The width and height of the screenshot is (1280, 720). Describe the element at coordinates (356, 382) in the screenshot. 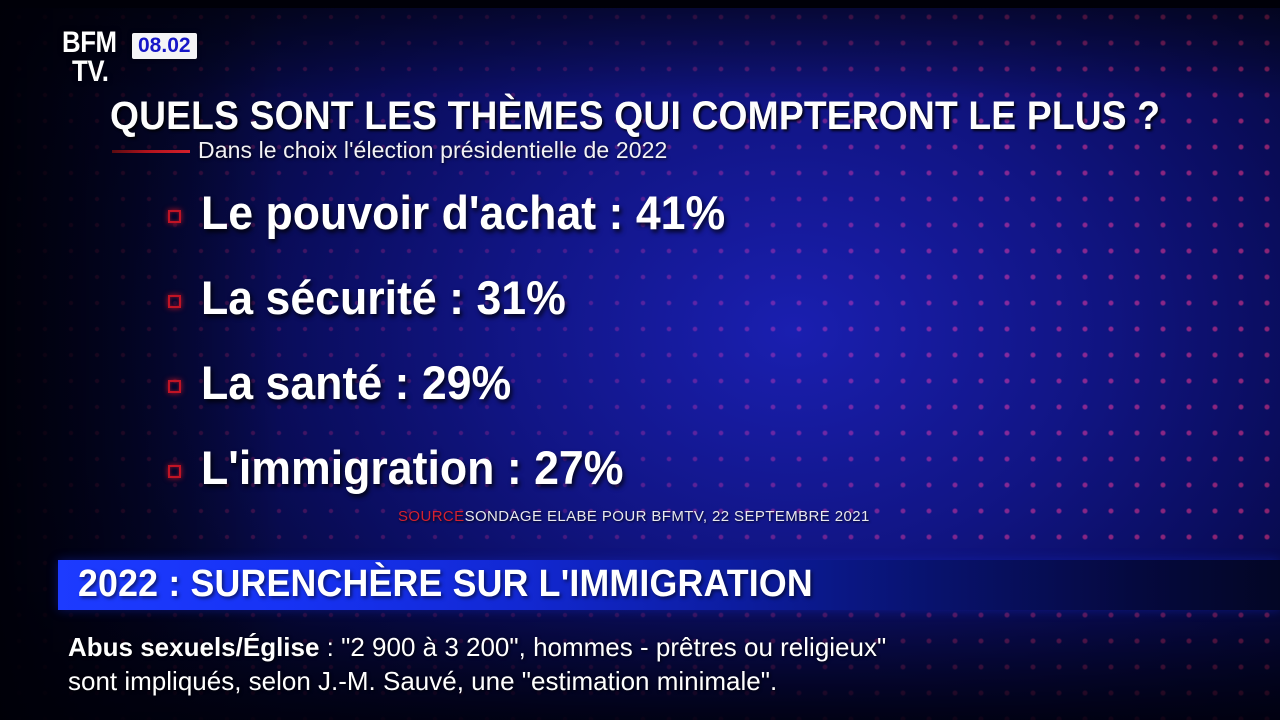

I see `list-item-label: La santé : 29%` at that location.